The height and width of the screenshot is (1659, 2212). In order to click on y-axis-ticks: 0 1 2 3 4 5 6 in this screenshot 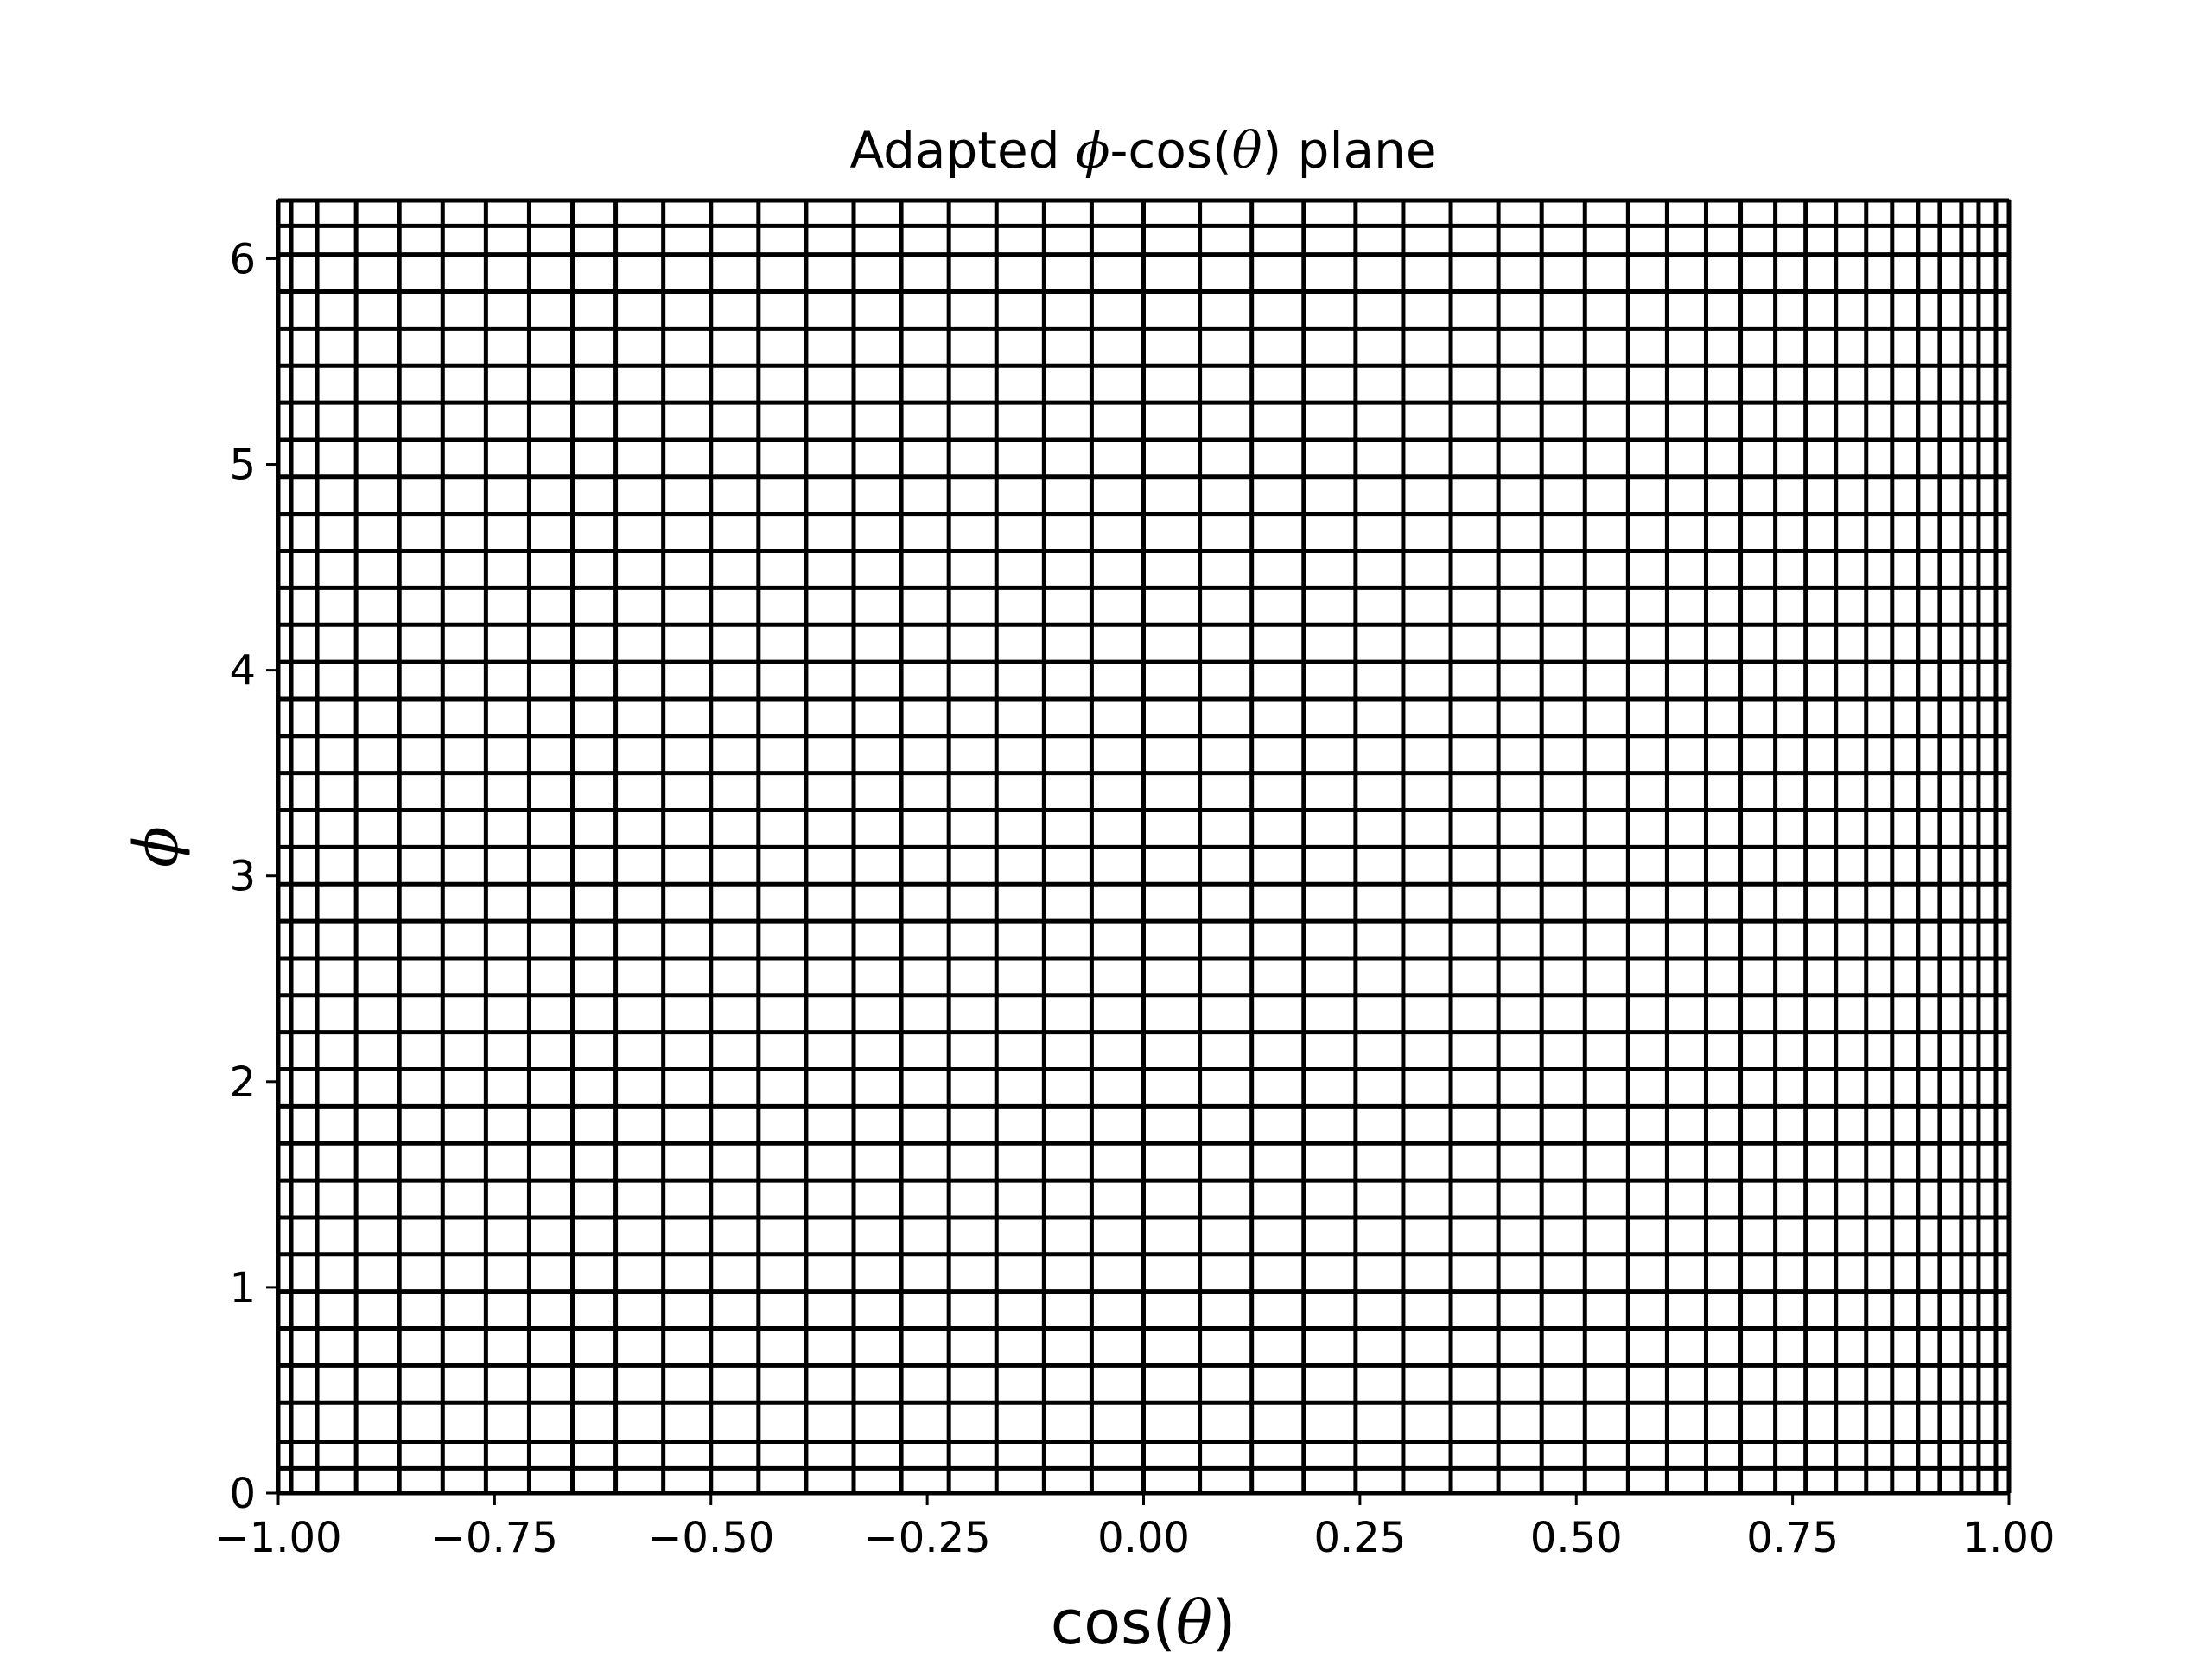, I will do `click(253, 876)`.